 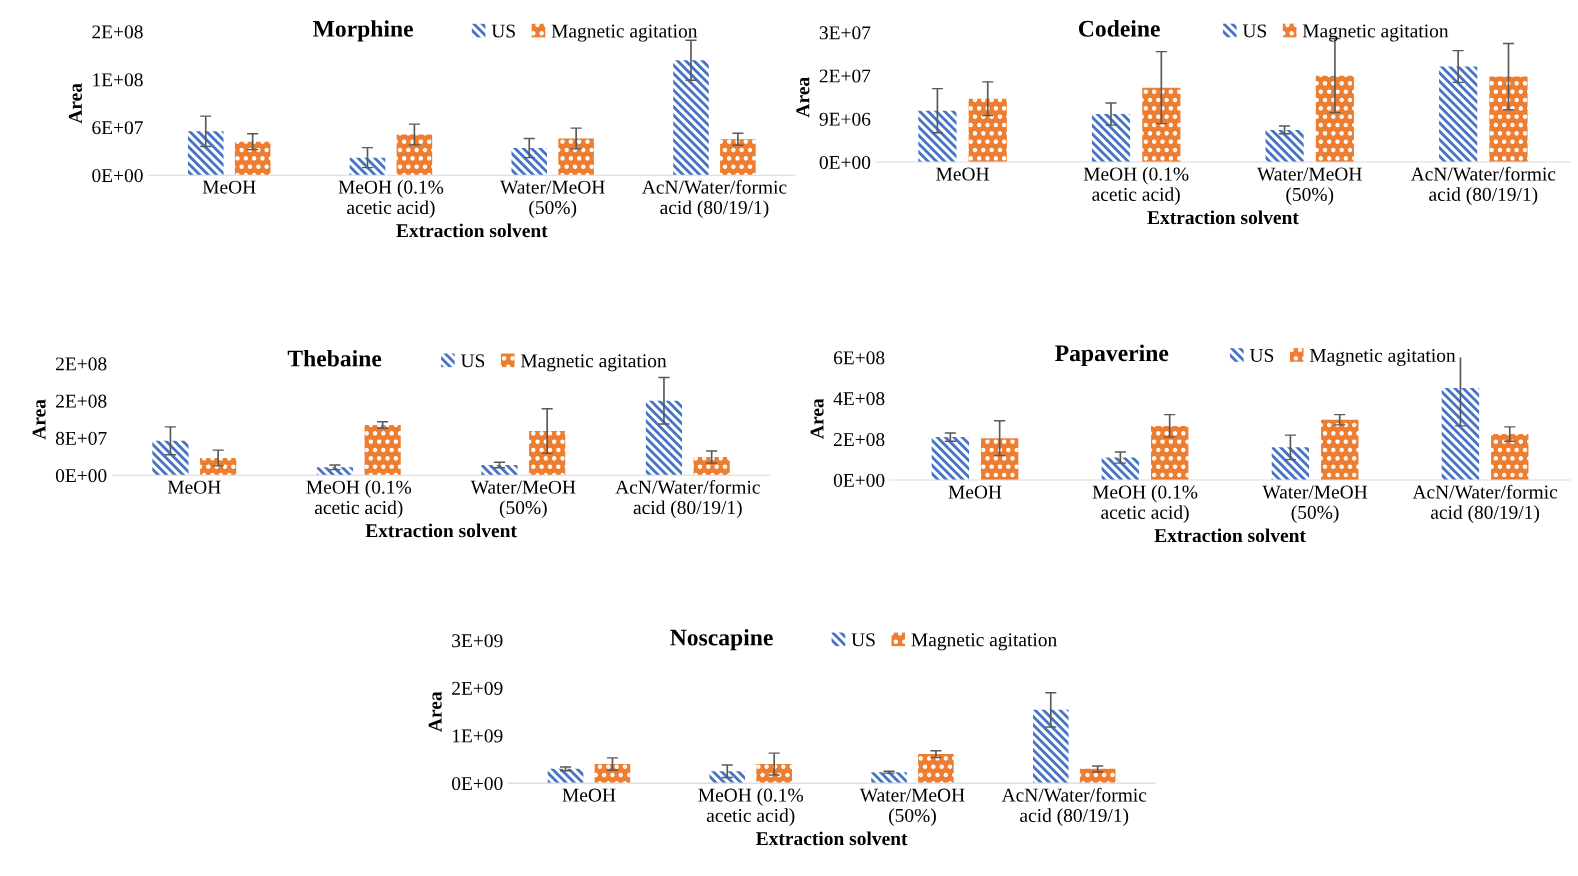 I want to click on y-tick-label: 2E+07, so click(x=845, y=76).